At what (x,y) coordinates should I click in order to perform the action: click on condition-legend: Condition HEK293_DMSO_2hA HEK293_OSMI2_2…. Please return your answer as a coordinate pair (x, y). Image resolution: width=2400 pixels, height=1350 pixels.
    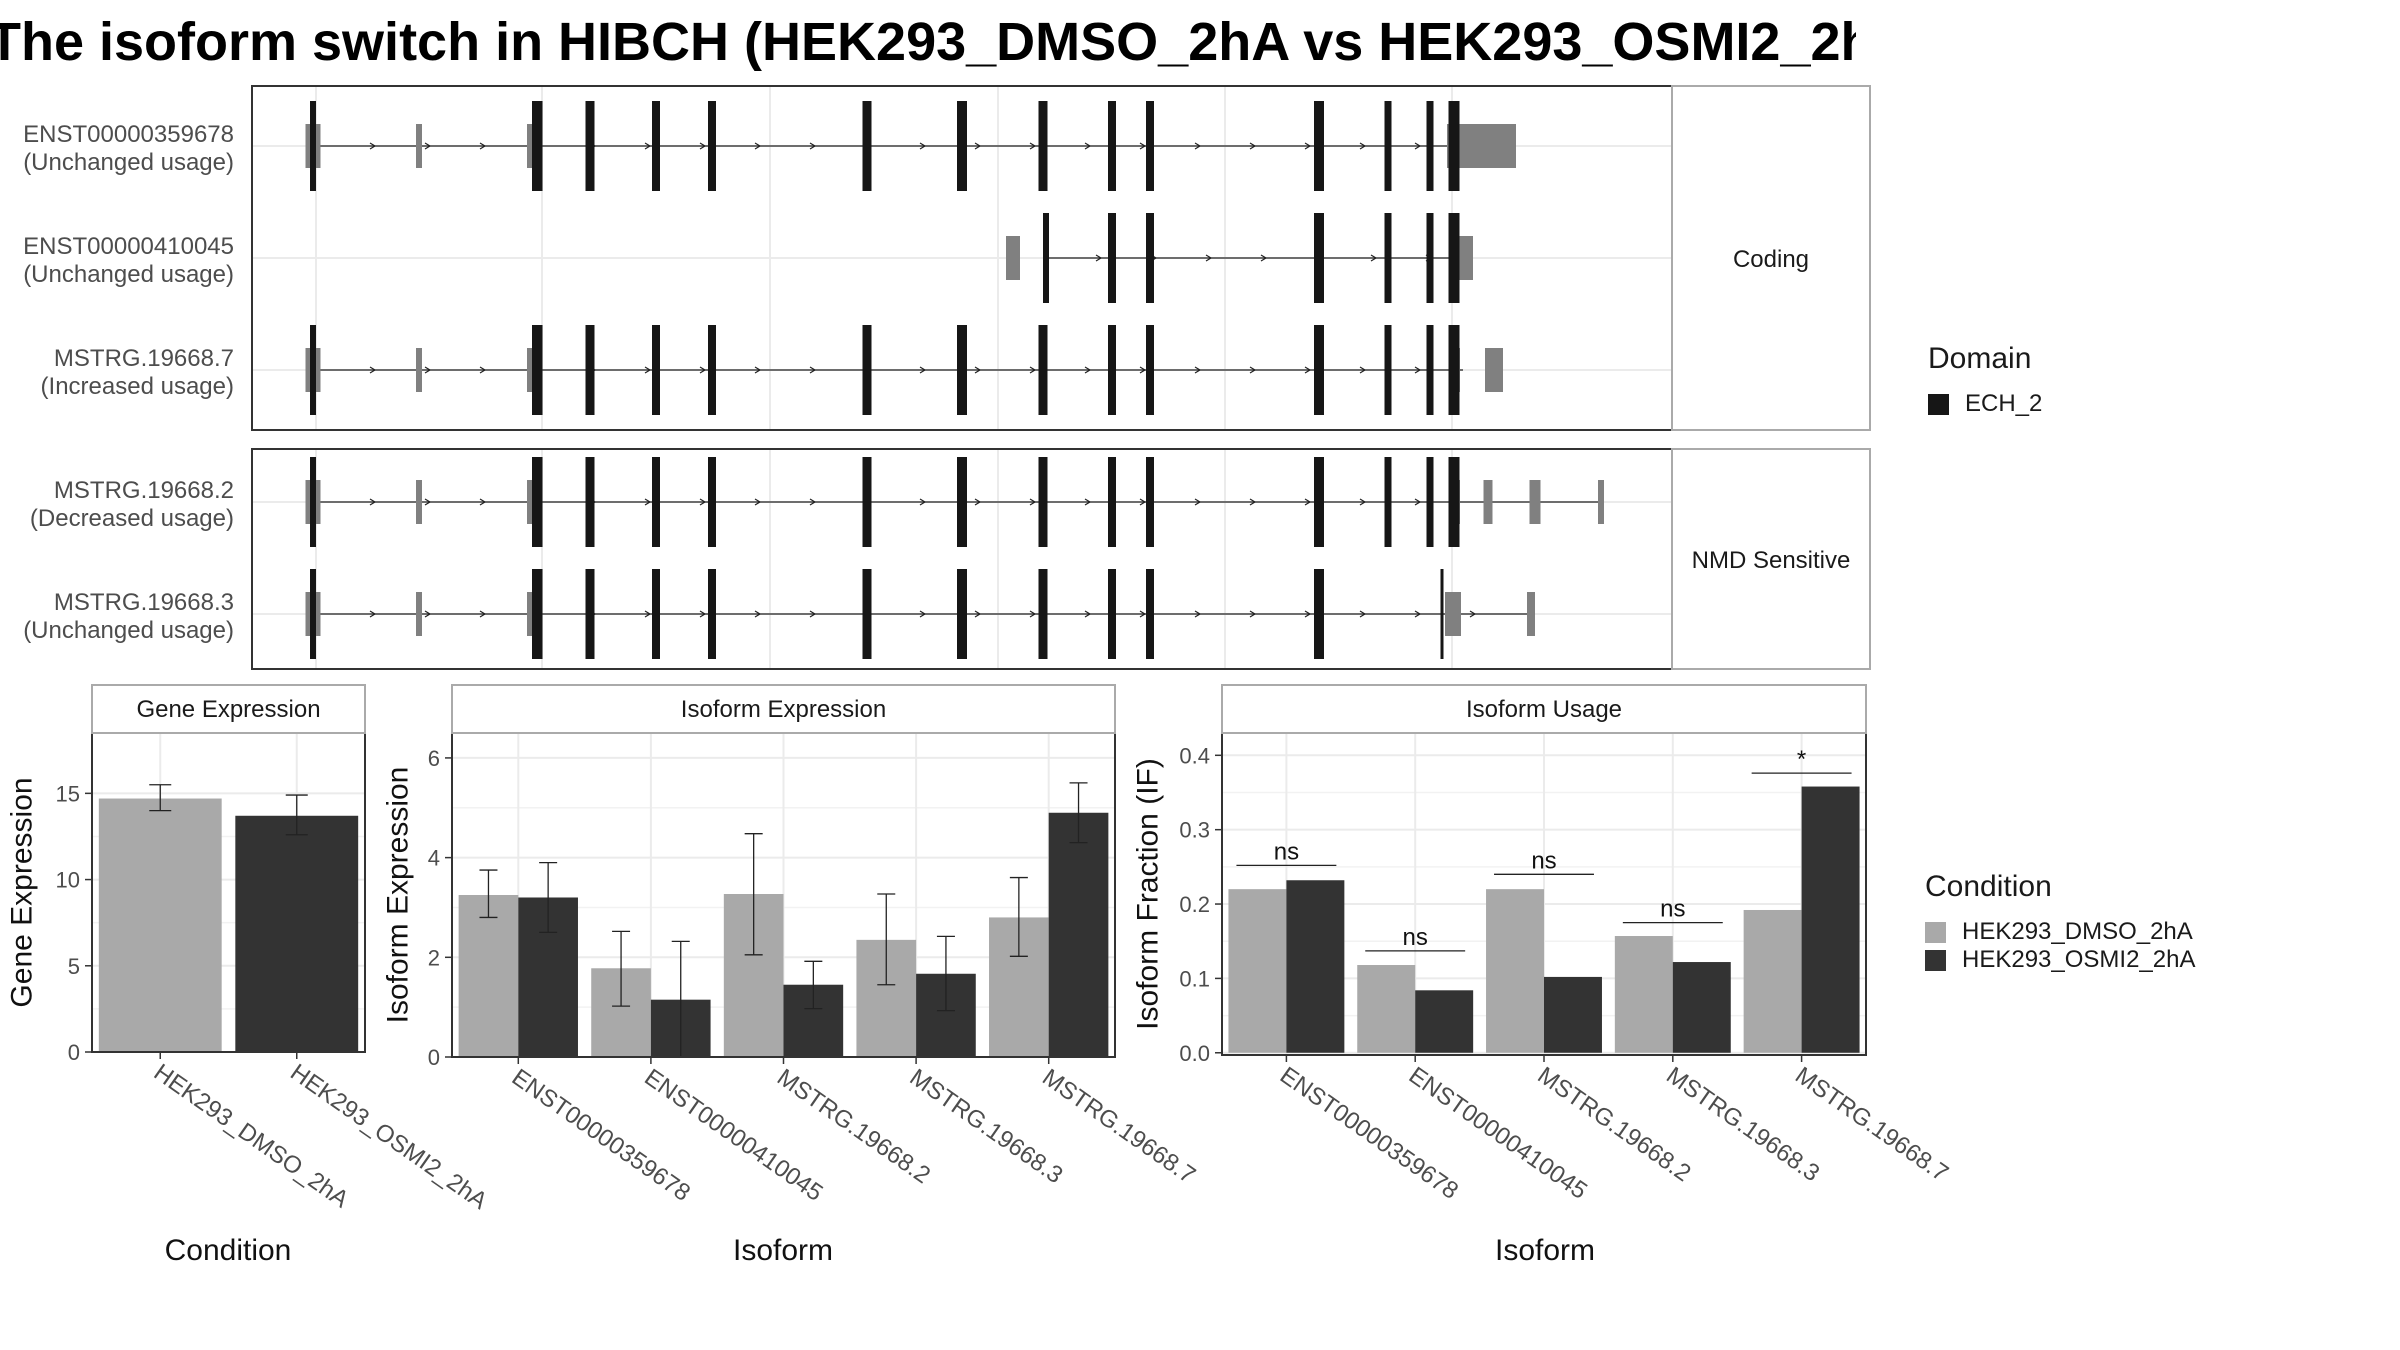
    Looking at the image, I should click on (2060, 922).